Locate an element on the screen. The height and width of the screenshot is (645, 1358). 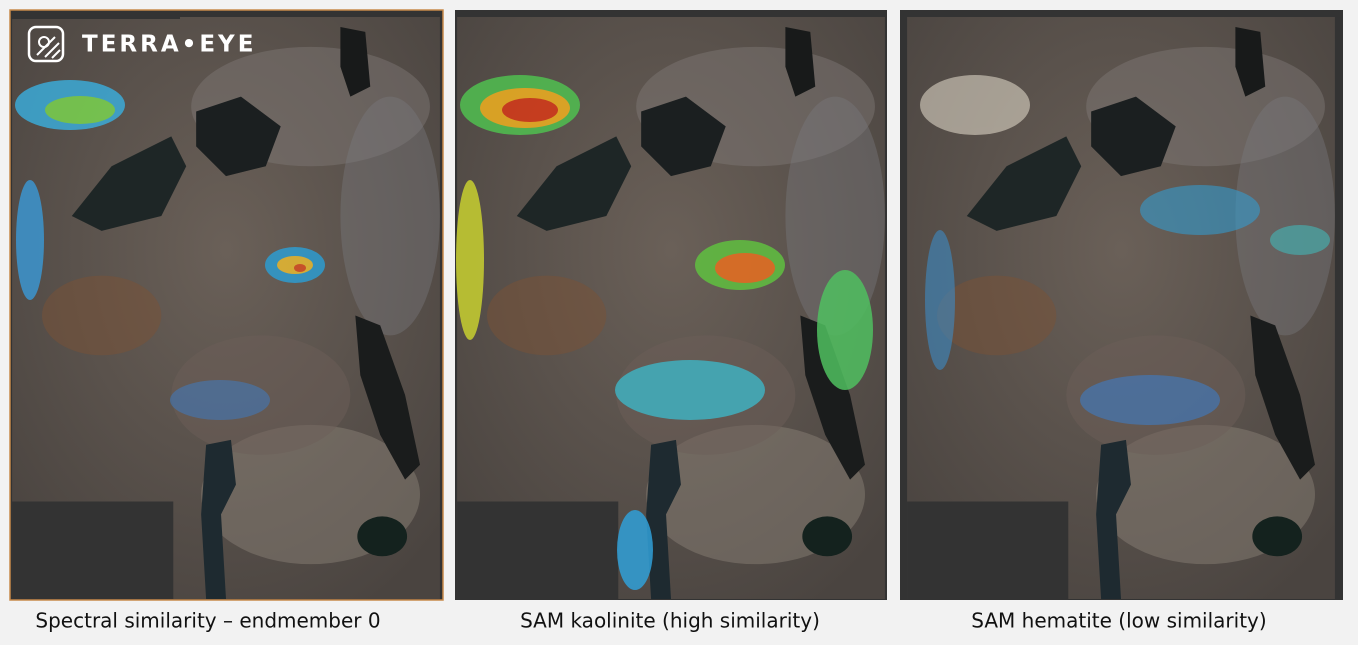
panel-caption: Spectral similarity – endmember 0 is located at coordinates (207, 621).